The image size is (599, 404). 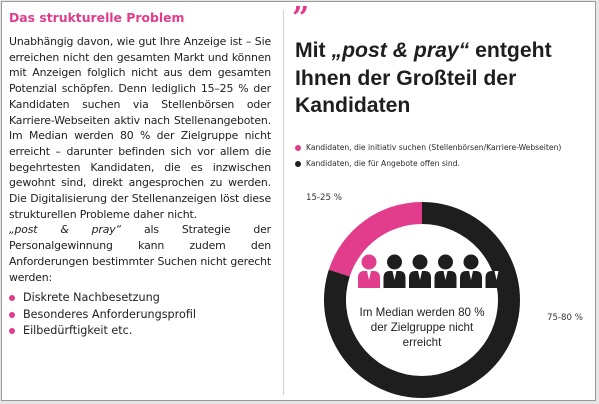 I want to click on list-item: Eilbedürftigkeit etc., so click(x=140, y=331).